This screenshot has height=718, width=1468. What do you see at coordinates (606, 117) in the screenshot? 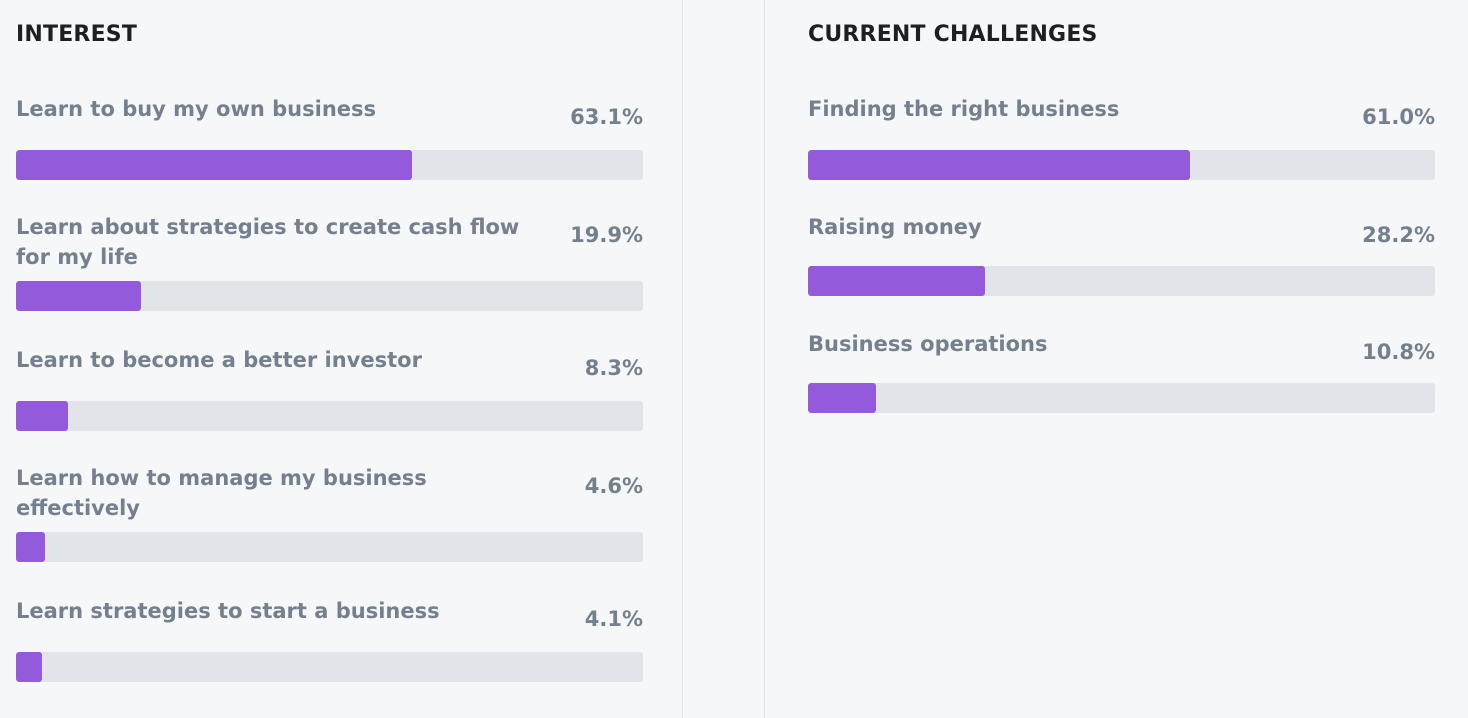
I see `interest-row-value: 63.1%` at bounding box center [606, 117].